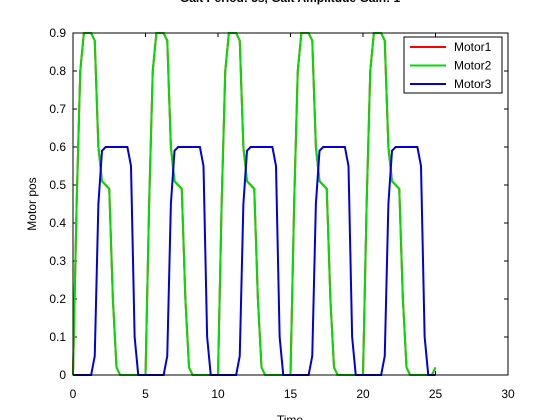 The height and width of the screenshot is (420, 560). What do you see at coordinates (290, 2) in the screenshot?
I see `chart-title: Gait Period: 5s, Gait Amplitude Gain: 1` at bounding box center [290, 2].